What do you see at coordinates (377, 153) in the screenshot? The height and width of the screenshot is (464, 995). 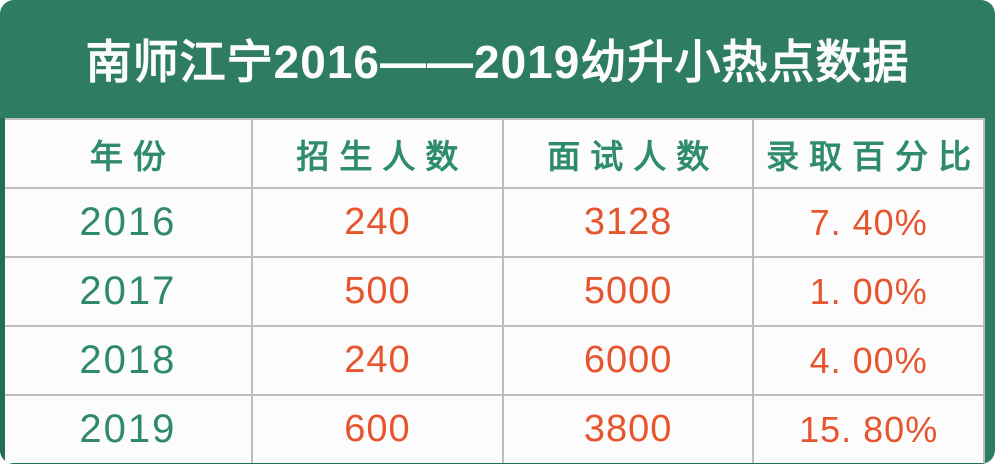 I see `column-header-enrollment: 招生人数` at bounding box center [377, 153].